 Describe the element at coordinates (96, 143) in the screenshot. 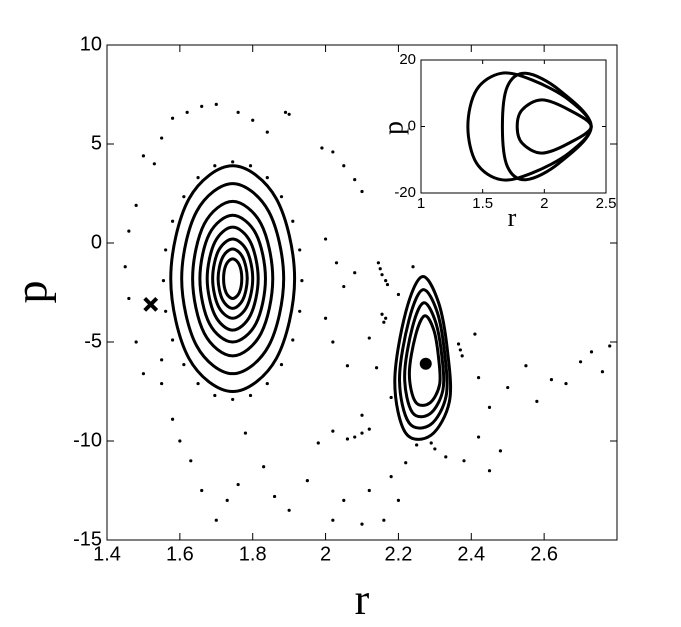

I see `y-tick-label: 5` at that location.